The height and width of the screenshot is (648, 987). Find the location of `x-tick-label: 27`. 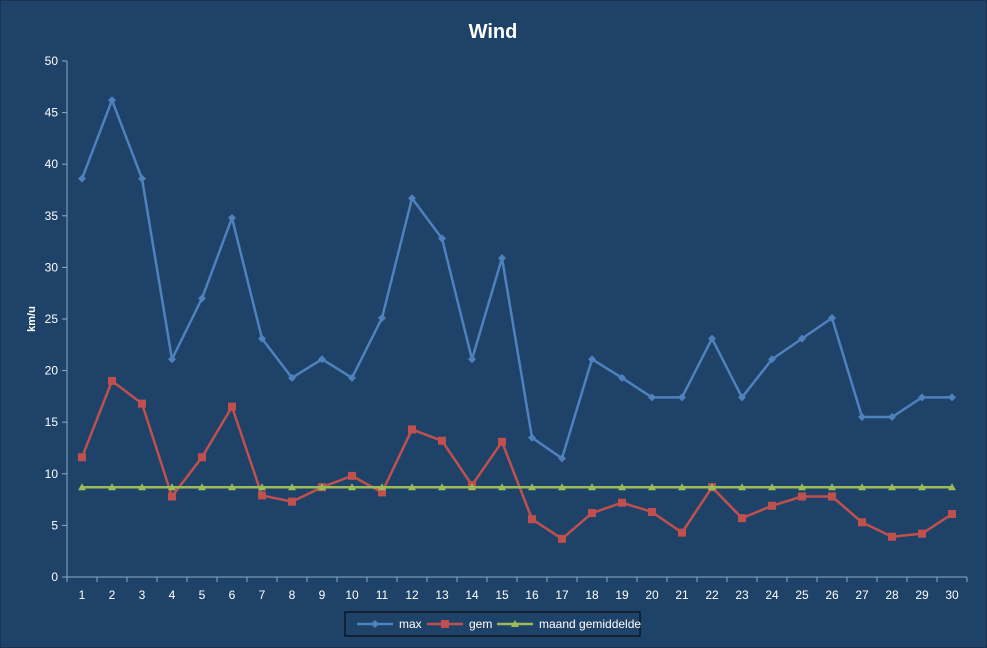

x-tick-label: 27 is located at coordinates (862, 595).